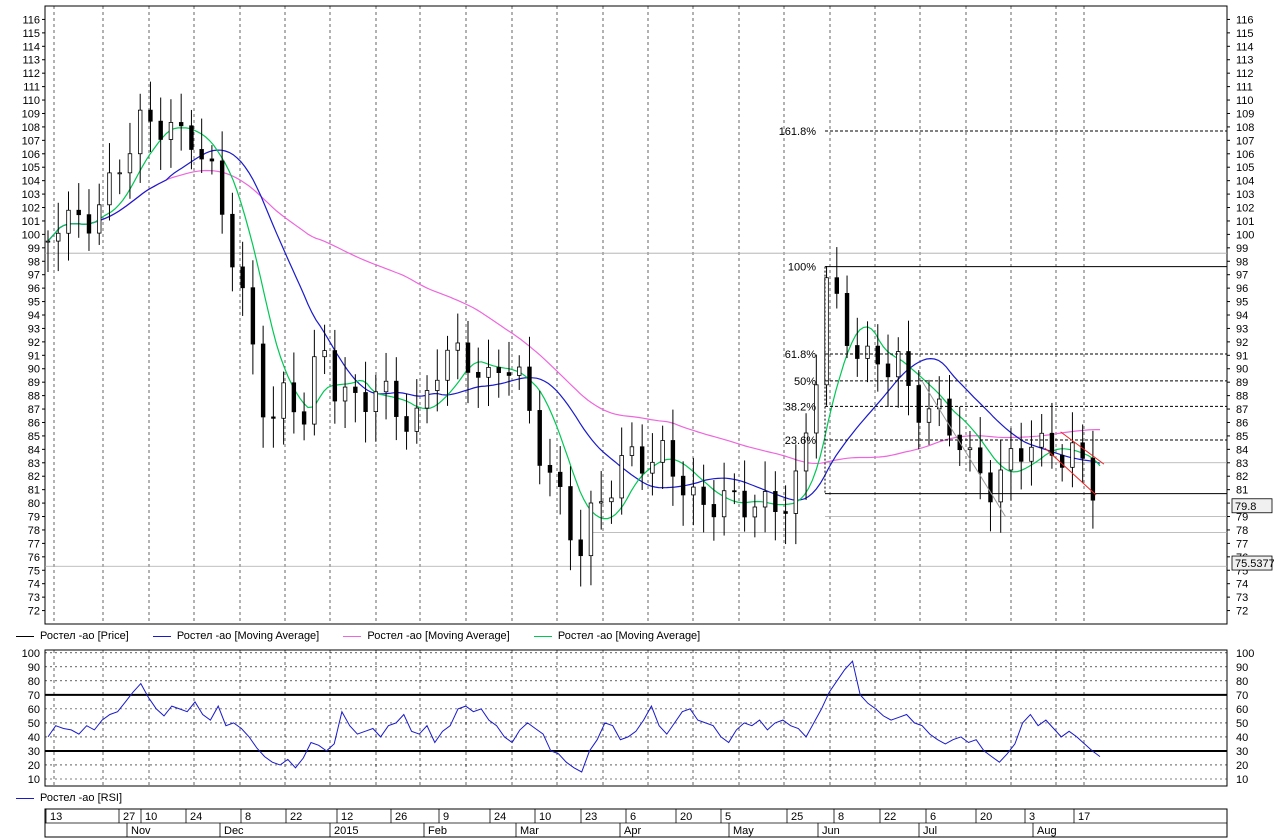  What do you see at coordinates (1252, 506) in the screenshot?
I see `last-price-tag: 79.8` at bounding box center [1252, 506].